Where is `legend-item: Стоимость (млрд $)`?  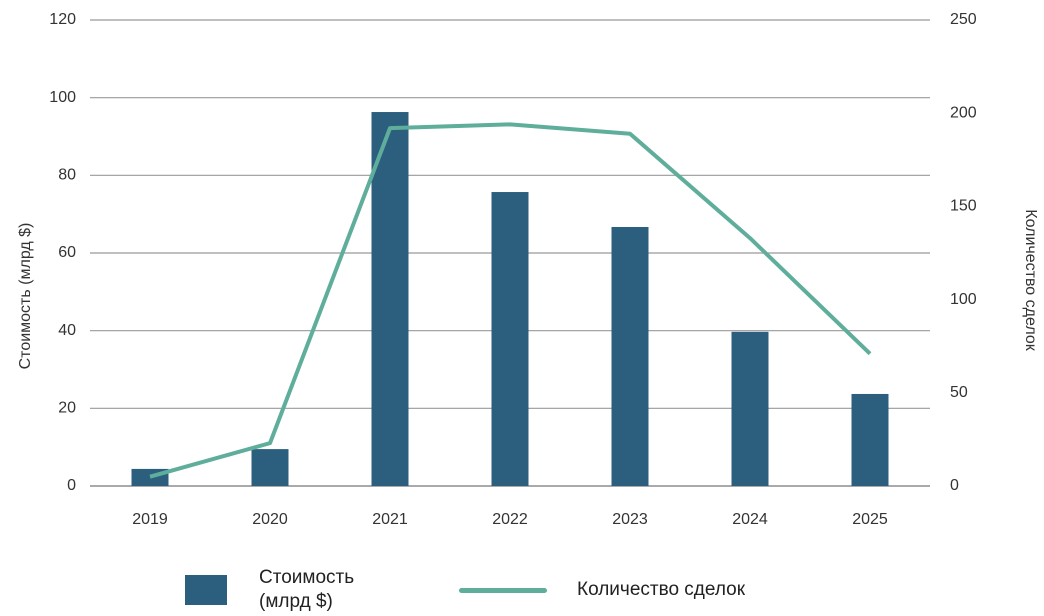 legend-item: Стоимость (млрд $) is located at coordinates (322, 590).